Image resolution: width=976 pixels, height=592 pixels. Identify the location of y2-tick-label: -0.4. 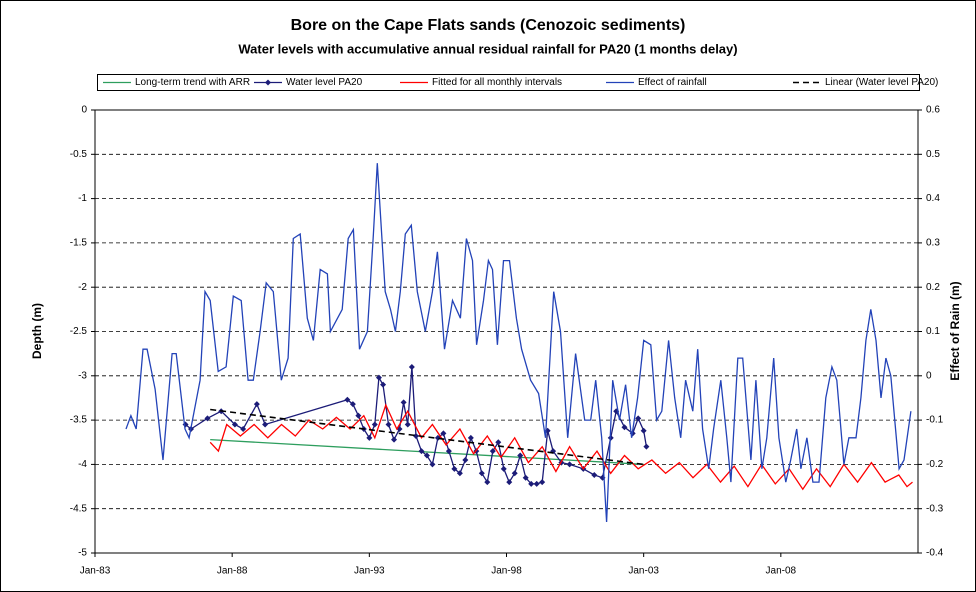
(935, 553).